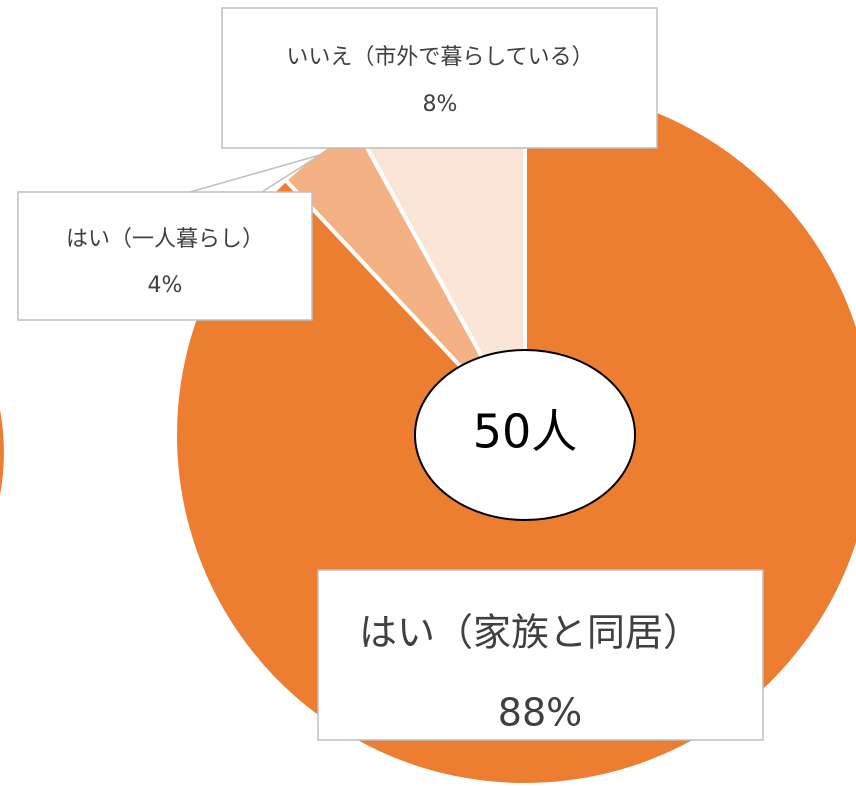 The height and width of the screenshot is (786, 856). I want to click on center-label: 50人, so click(525, 432).